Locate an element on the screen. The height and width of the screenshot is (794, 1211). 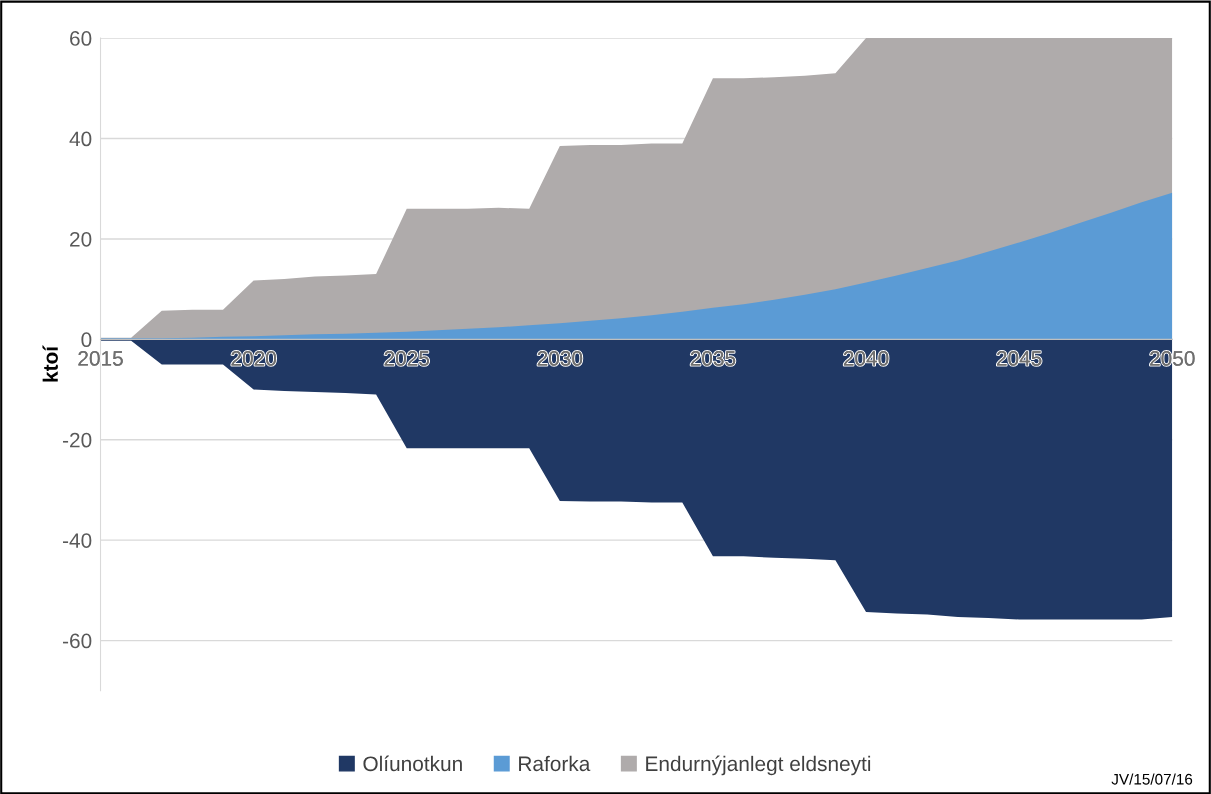
x-tick-label: 2020 is located at coordinates (253, 358).